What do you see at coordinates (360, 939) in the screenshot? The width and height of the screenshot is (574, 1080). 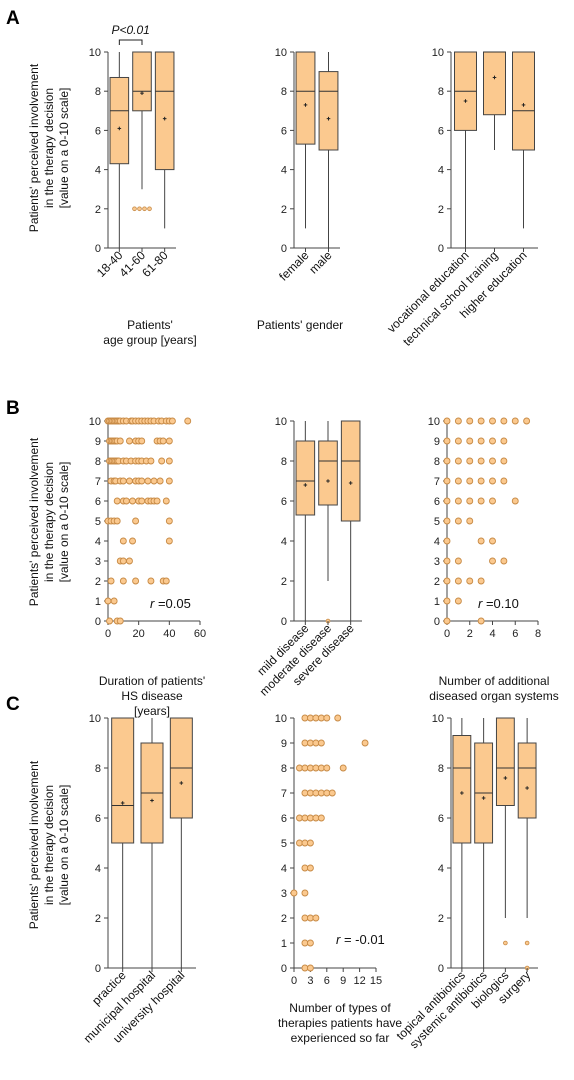 I see `correlation-label: r = -0.01` at bounding box center [360, 939].